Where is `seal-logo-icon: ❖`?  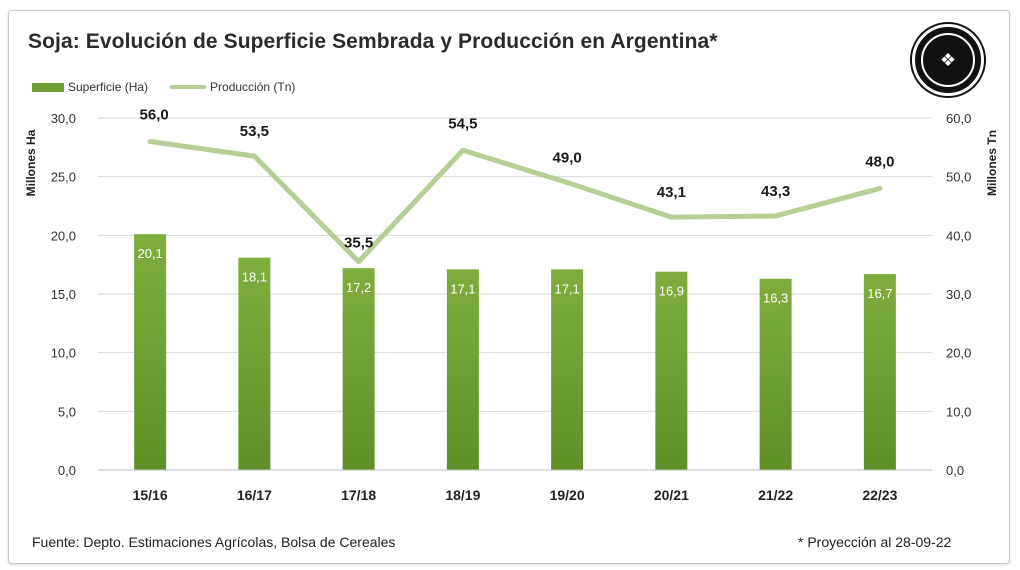 seal-logo-icon: ❖ is located at coordinates (948, 60).